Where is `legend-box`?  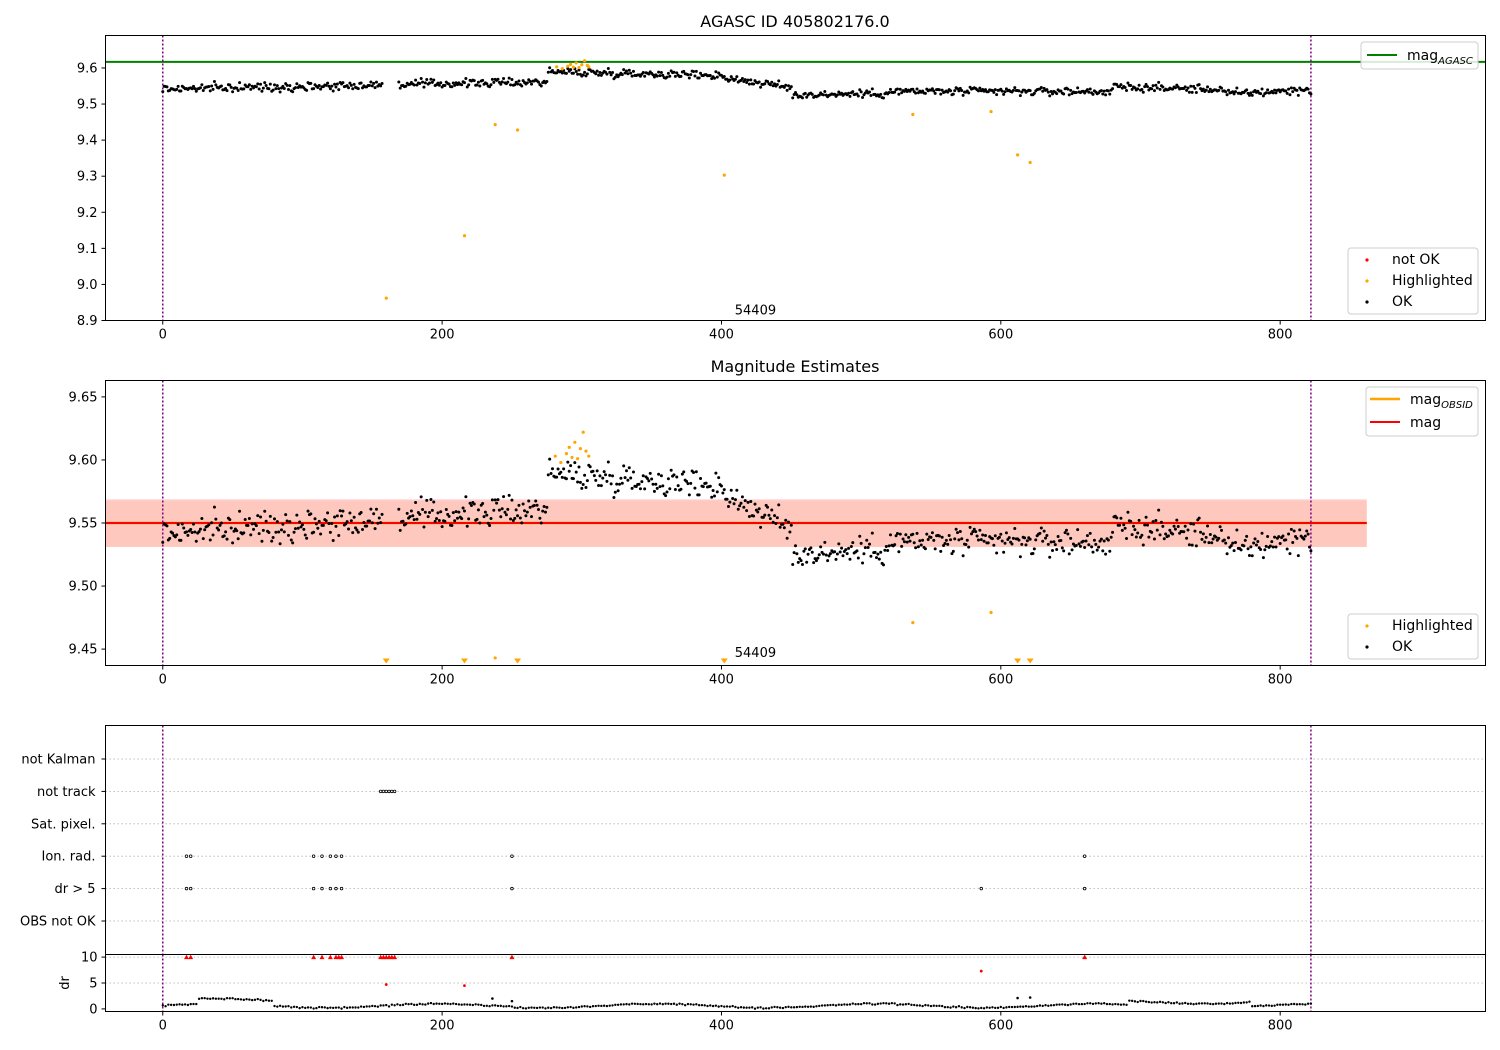
legend-box is located at coordinates (1419, 55).